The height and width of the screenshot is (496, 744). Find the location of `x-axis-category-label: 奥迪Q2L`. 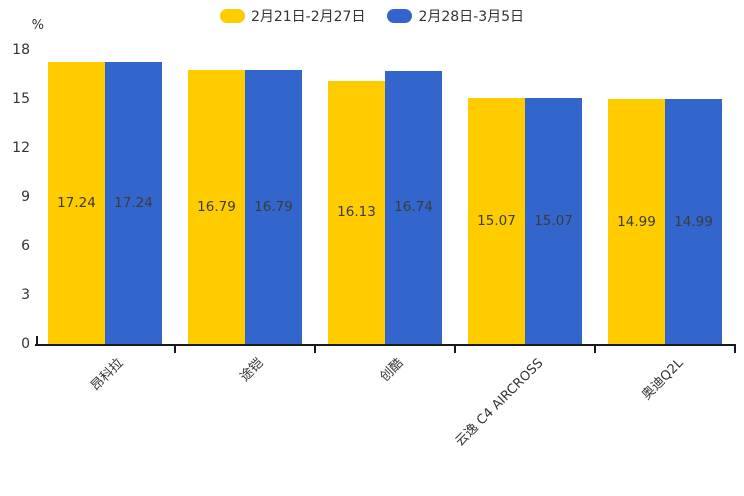

x-axis-category-label: 奥迪Q2L is located at coordinates (663, 379).